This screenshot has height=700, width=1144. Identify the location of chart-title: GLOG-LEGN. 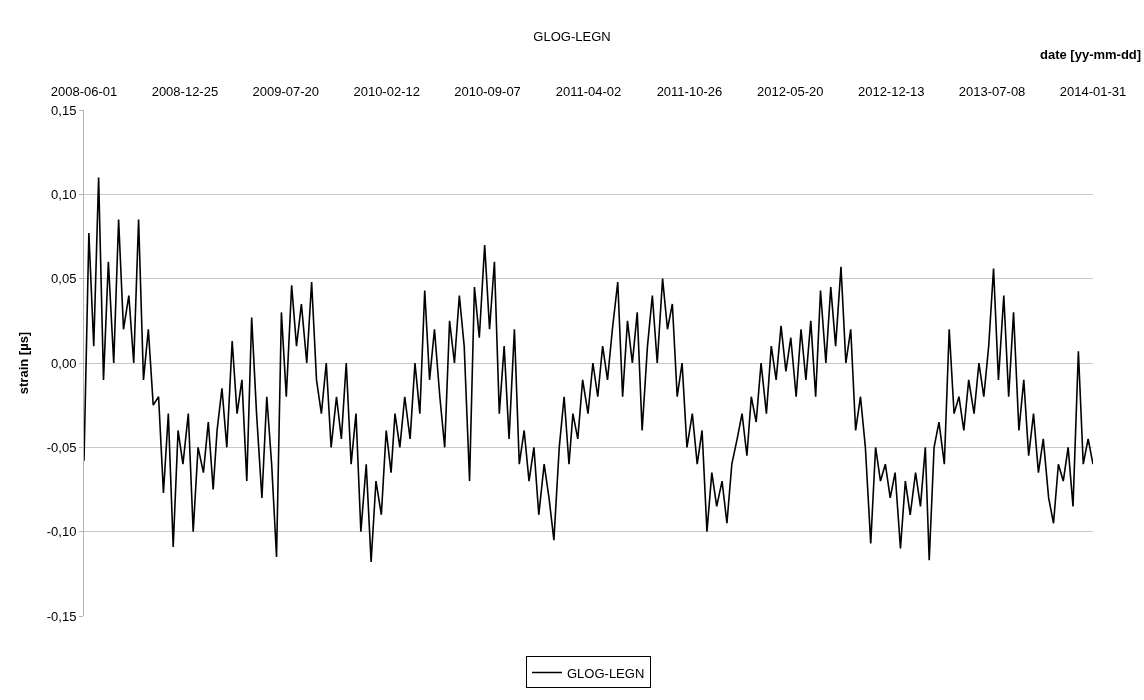
(572, 36).